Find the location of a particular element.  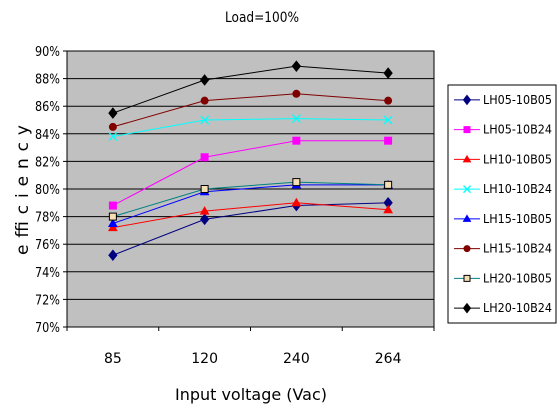

y-tick-label: 88% is located at coordinates (47, 80).